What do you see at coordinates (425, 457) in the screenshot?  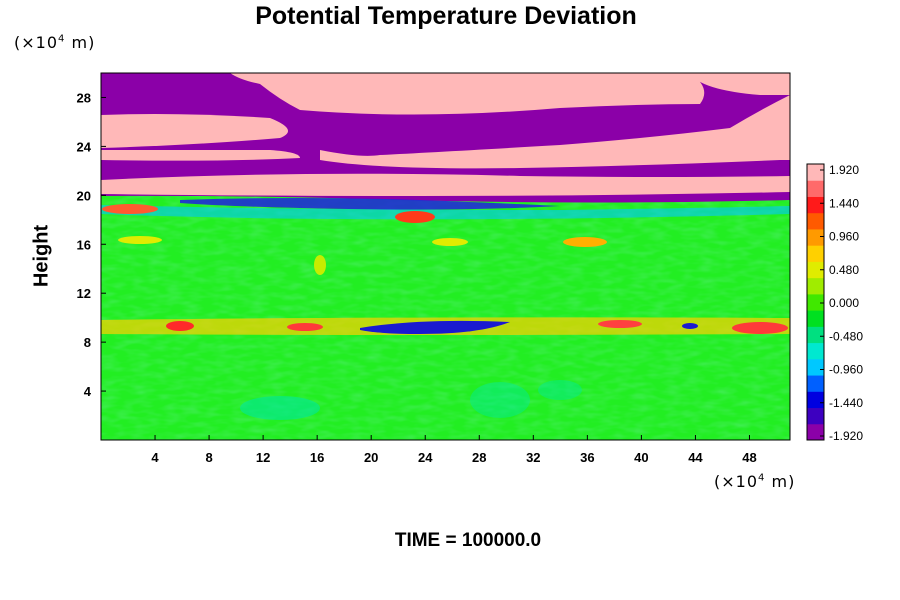 I see `x-tick-label: 24` at bounding box center [425, 457].